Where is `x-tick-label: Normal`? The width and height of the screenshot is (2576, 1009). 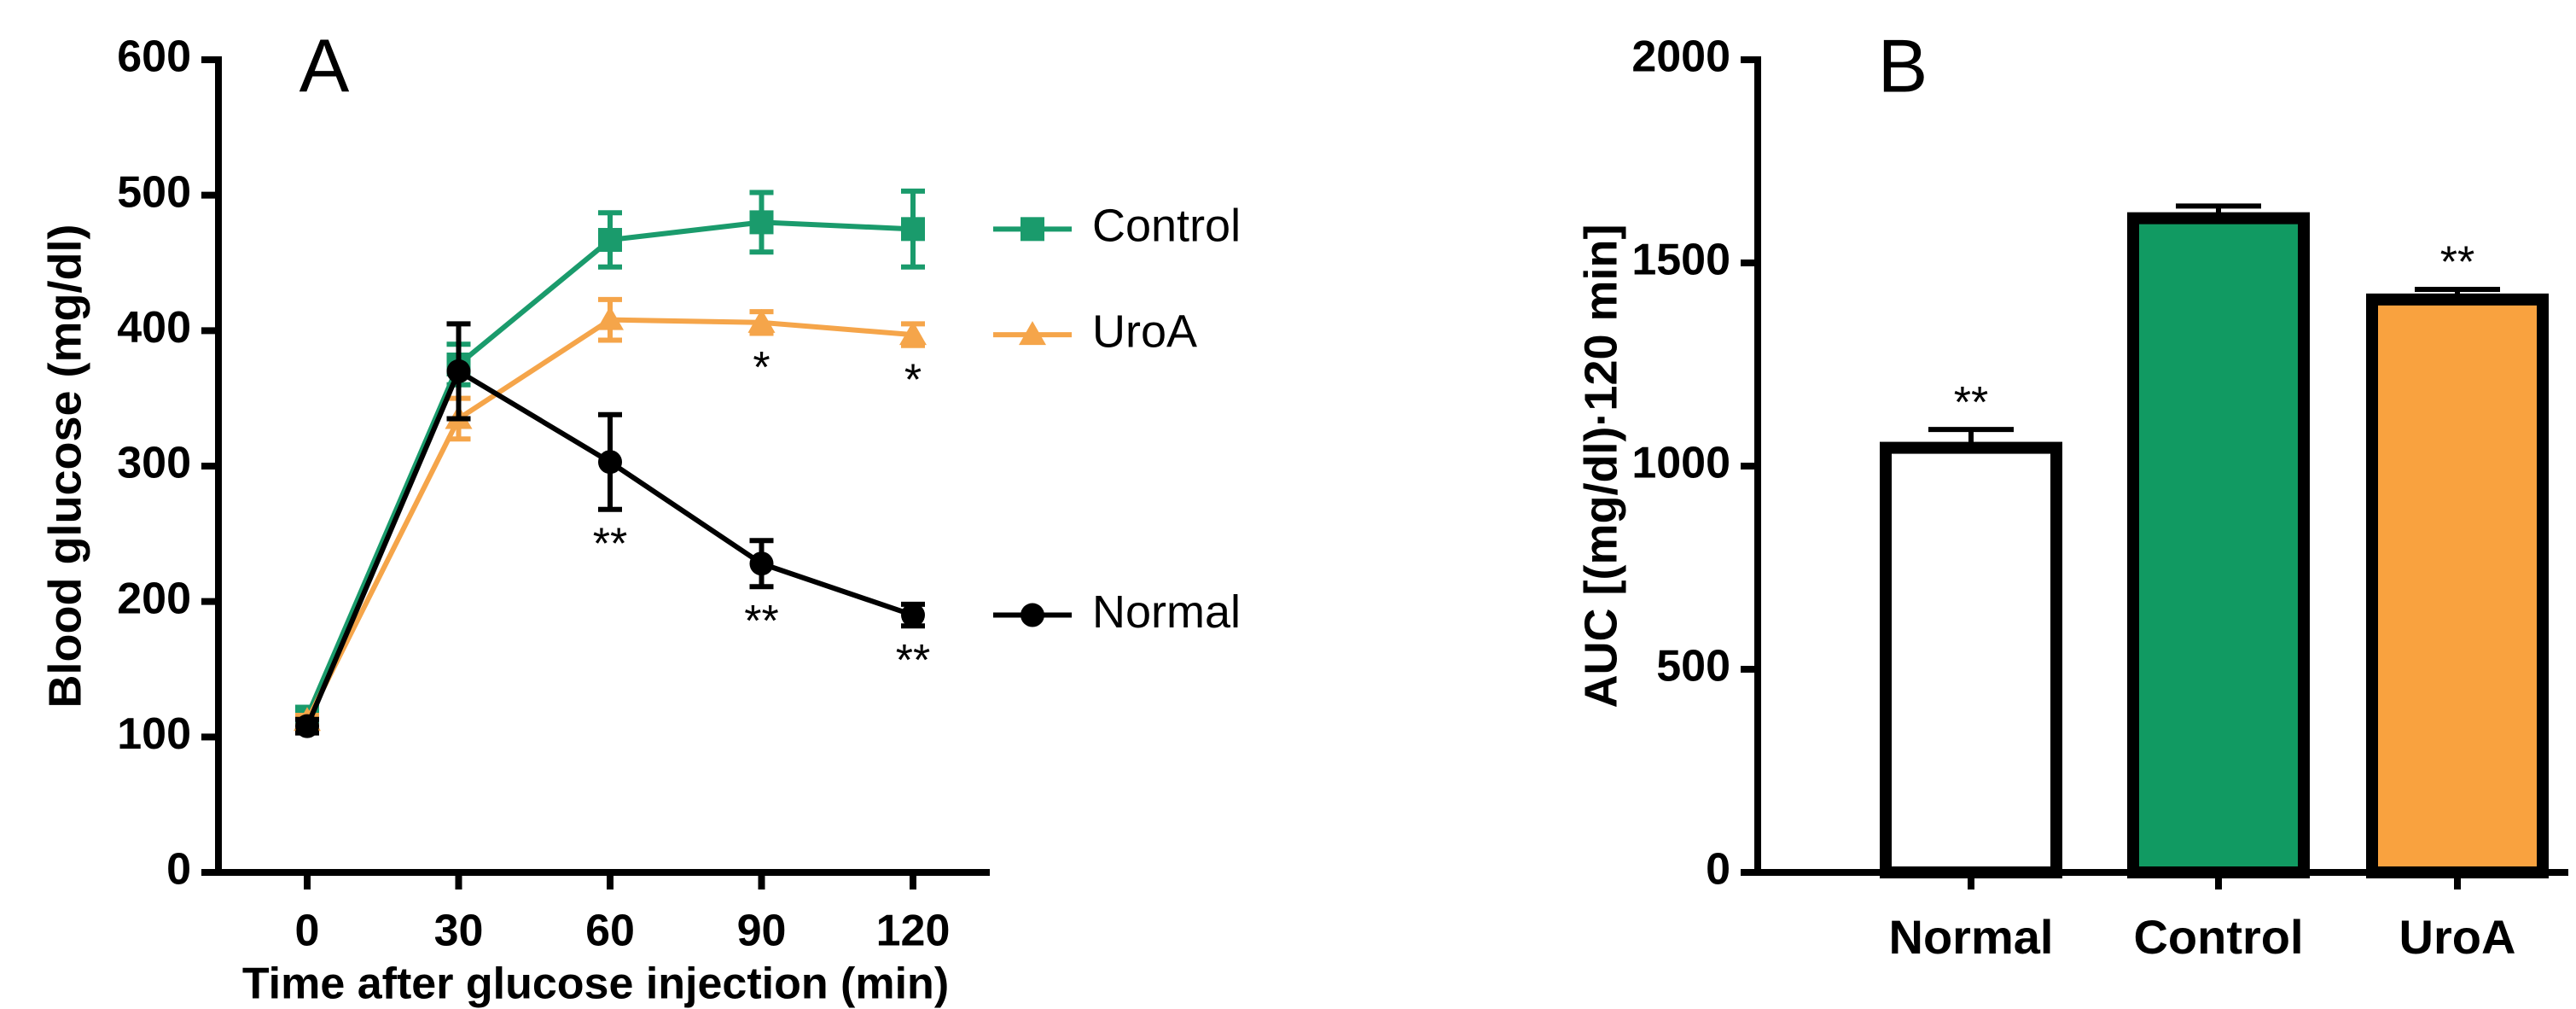 x-tick-label: Normal is located at coordinates (1971, 937).